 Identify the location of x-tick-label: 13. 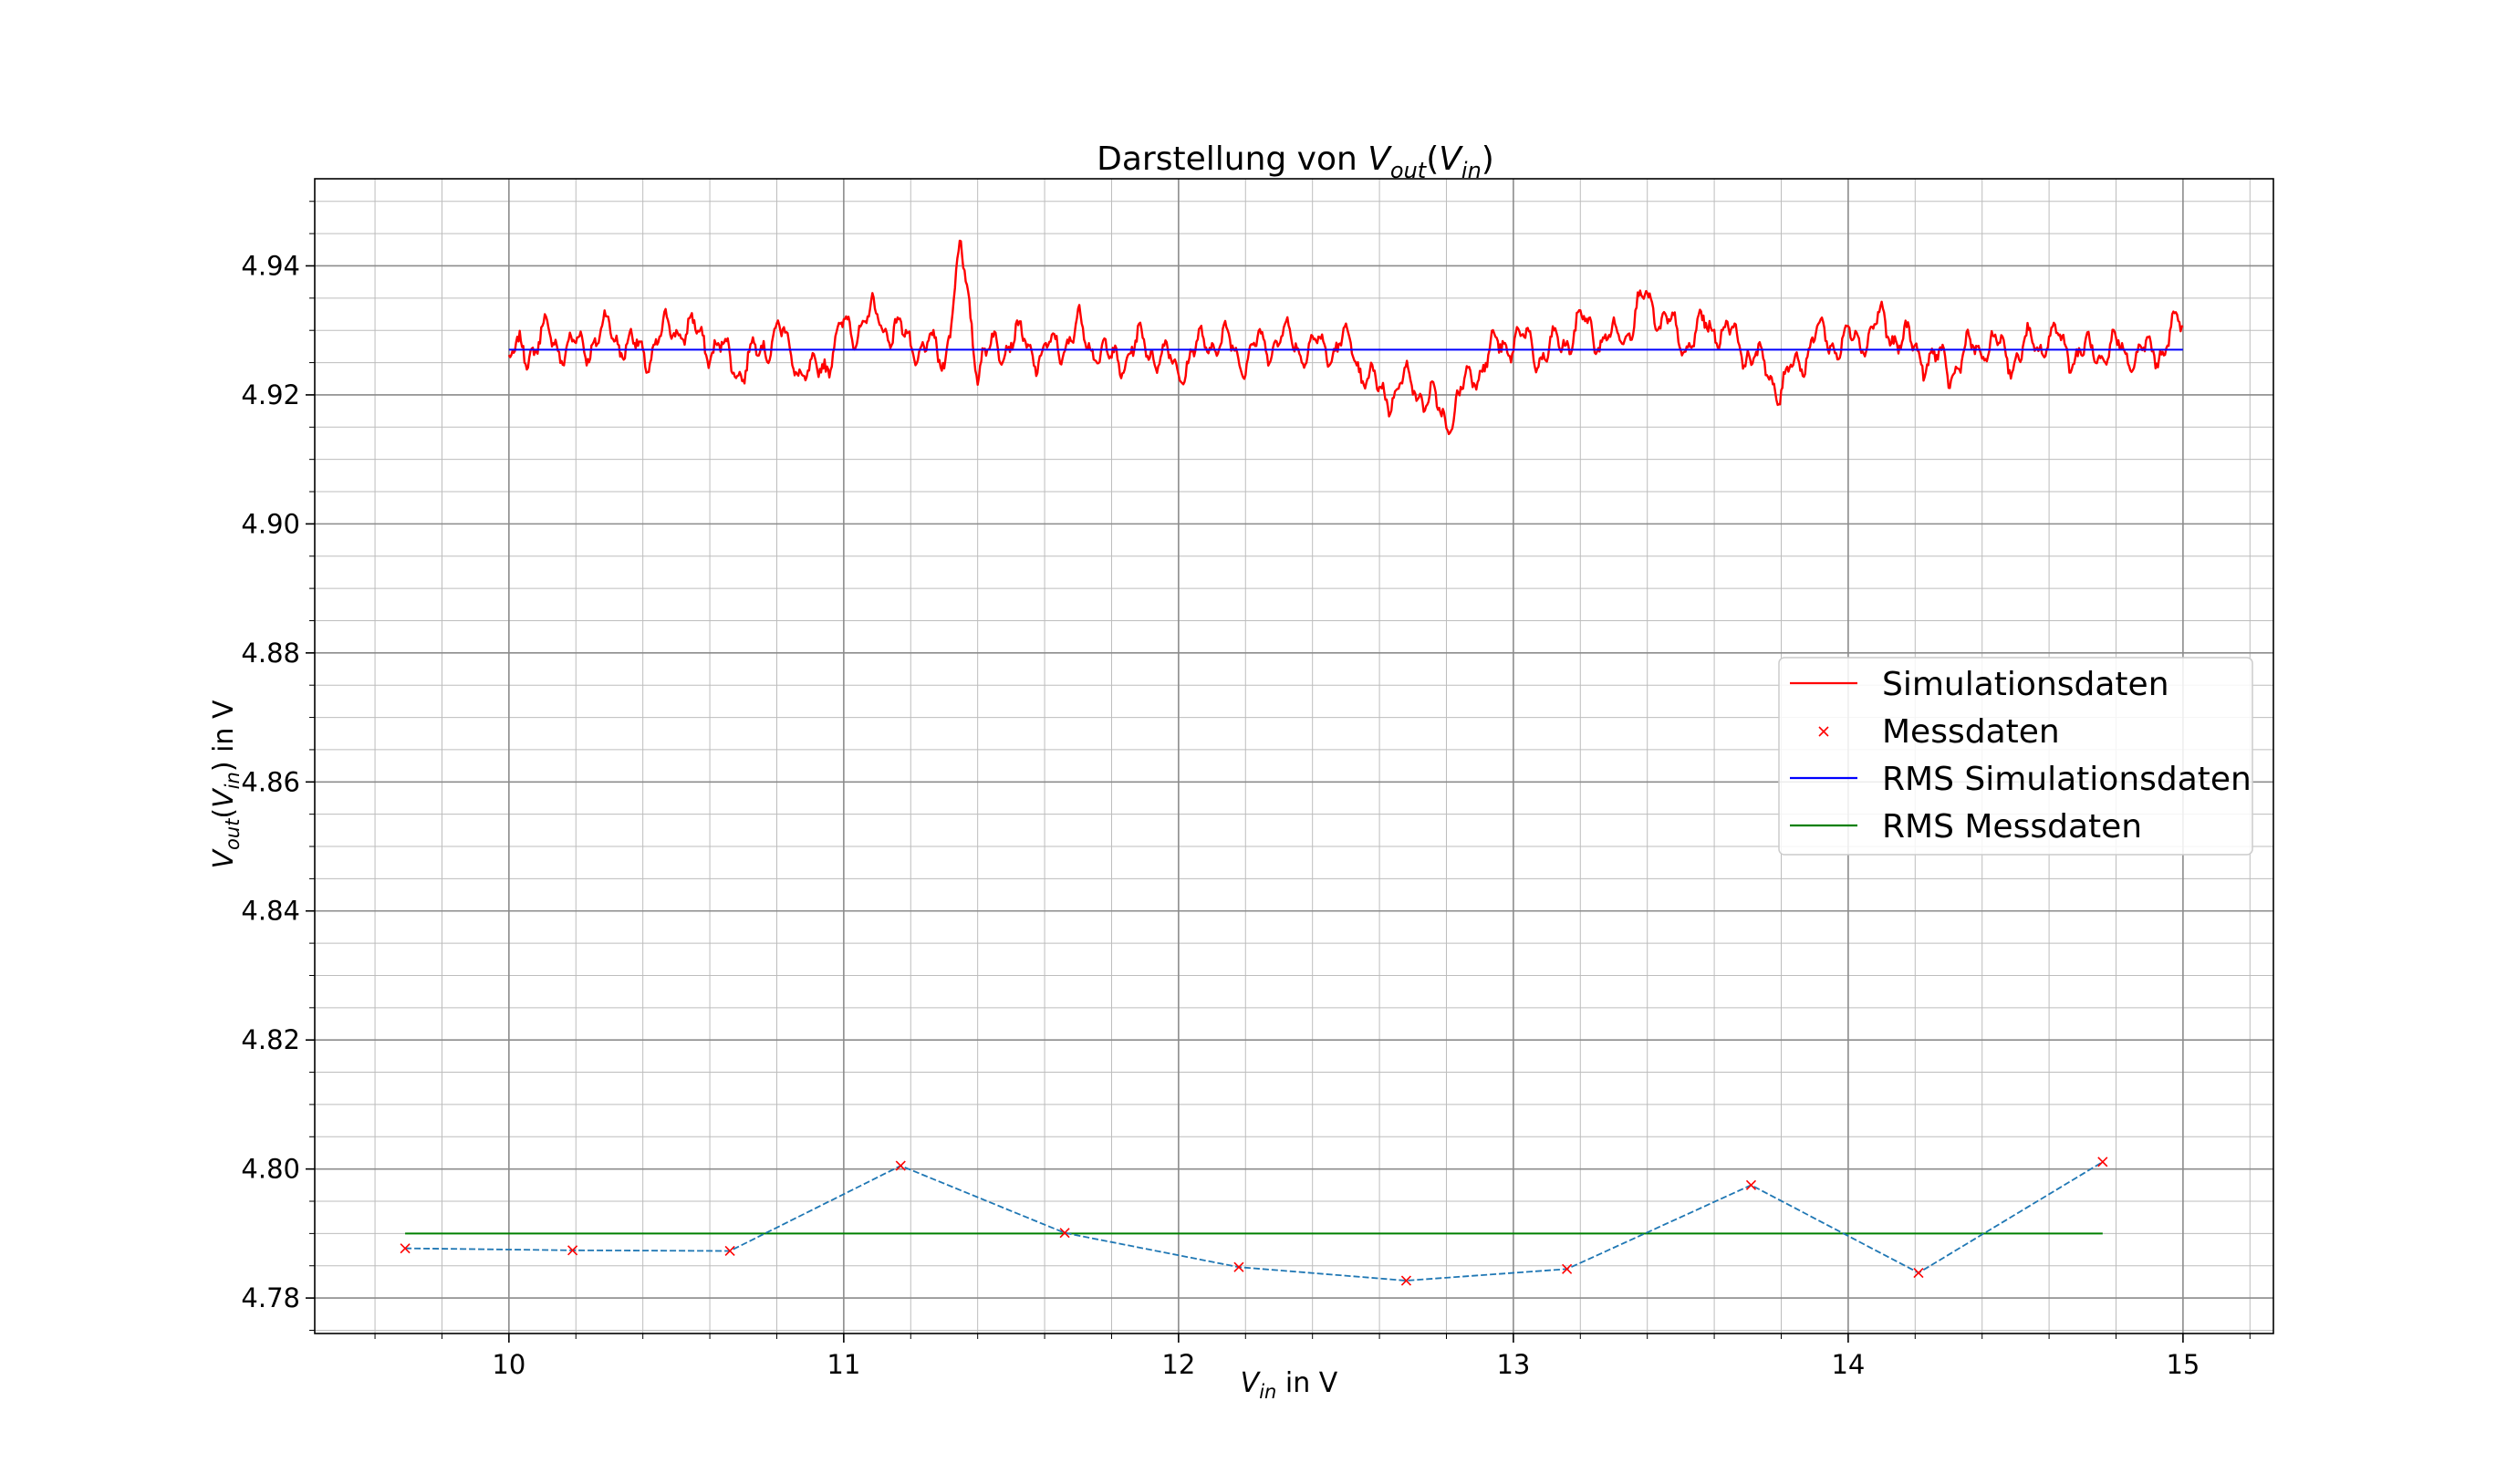
(1513, 1365).